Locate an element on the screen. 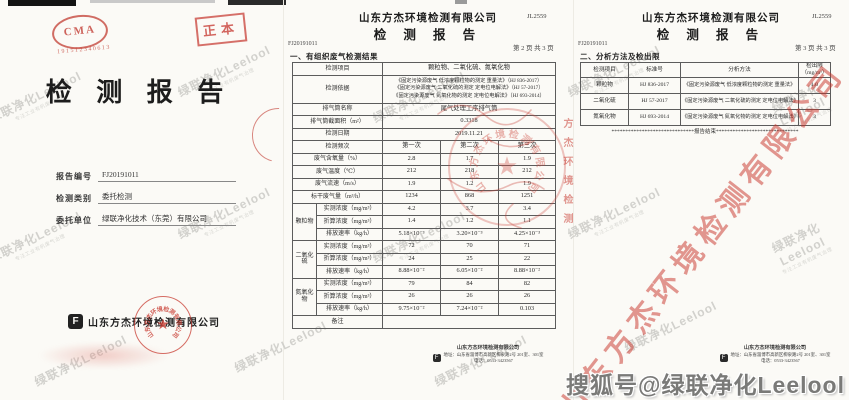 This screenshot has height=400, width=849. sohu-watermark: 搜狐号@绿联净化Leelool is located at coordinates (705, 385).